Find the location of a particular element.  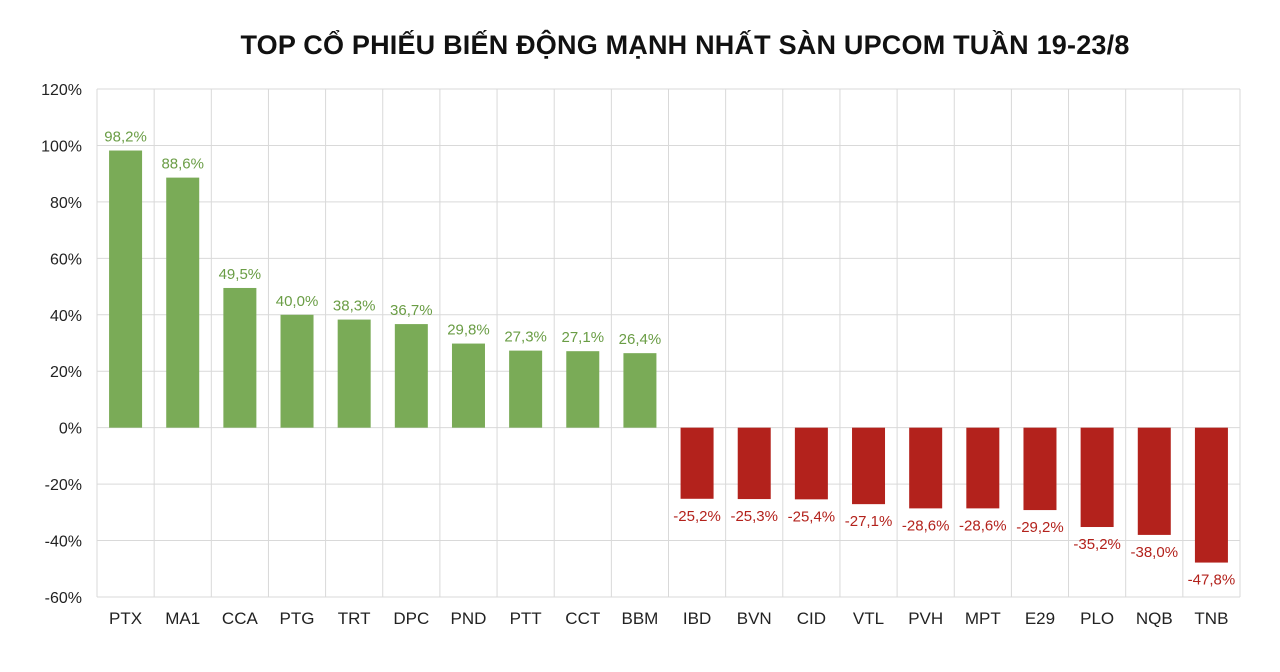

x-tick-label-tnb: TNB is located at coordinates (1211, 618).